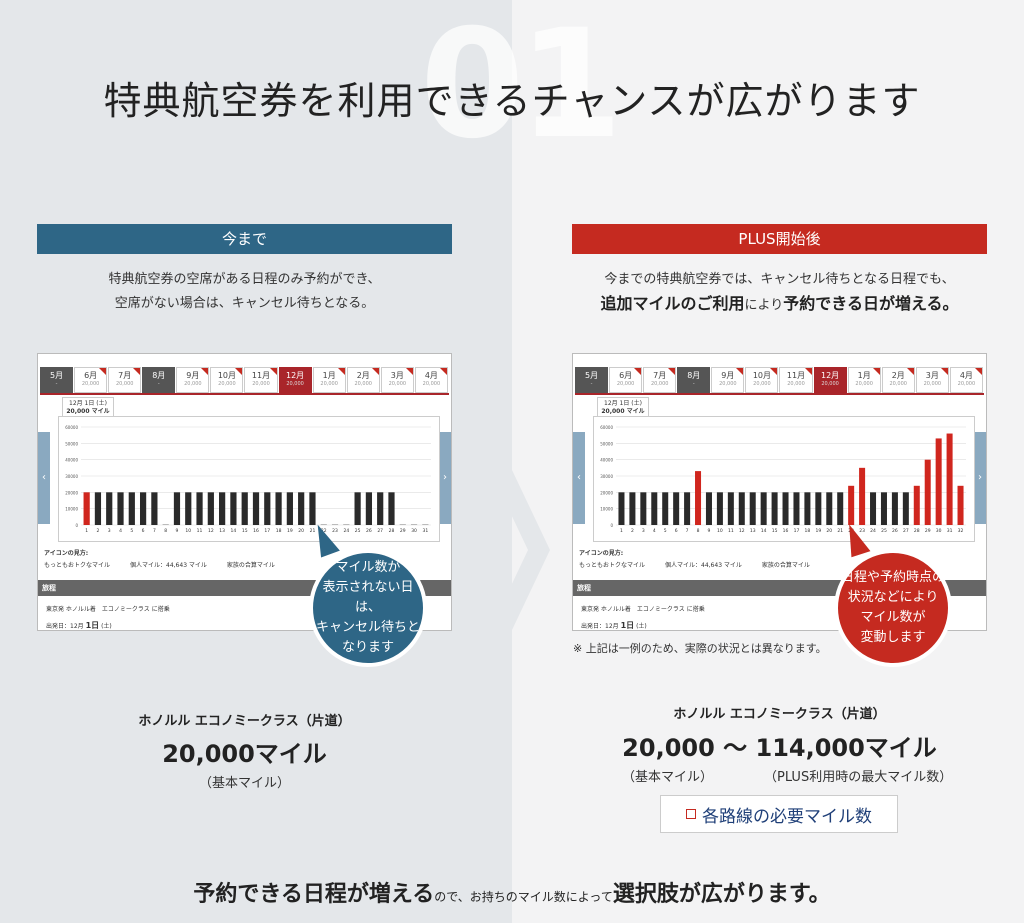 The image size is (1024, 923). I want to click on disclaimer-note: ※ 上記は一例のため、実際の状況とは異なります。, so click(700, 648).